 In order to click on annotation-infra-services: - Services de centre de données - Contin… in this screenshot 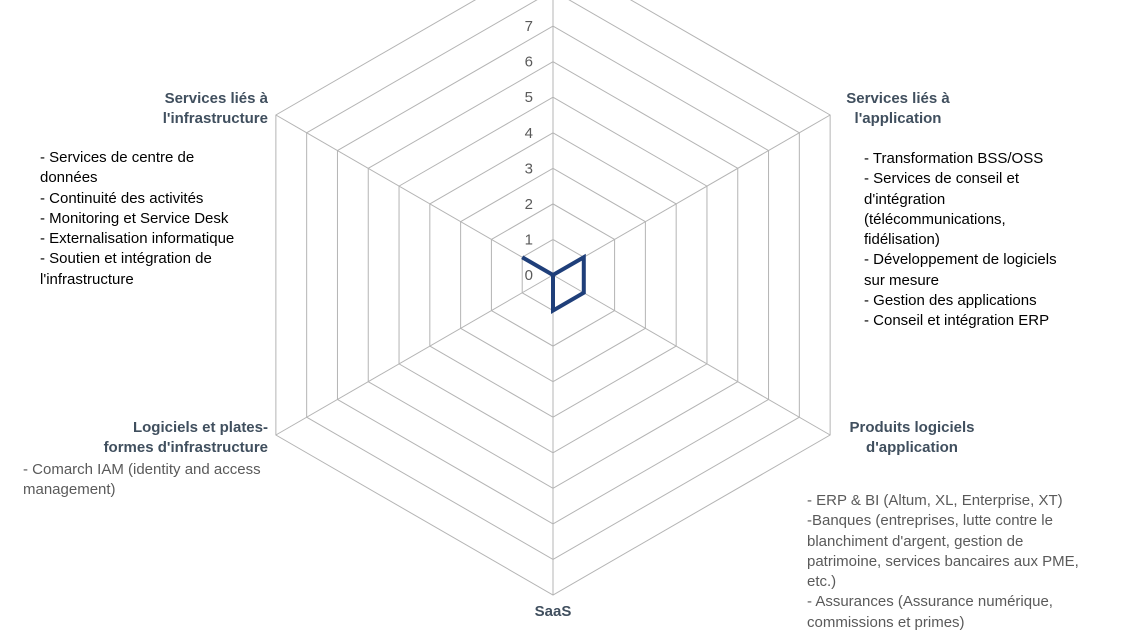, I will do `click(137, 219)`.